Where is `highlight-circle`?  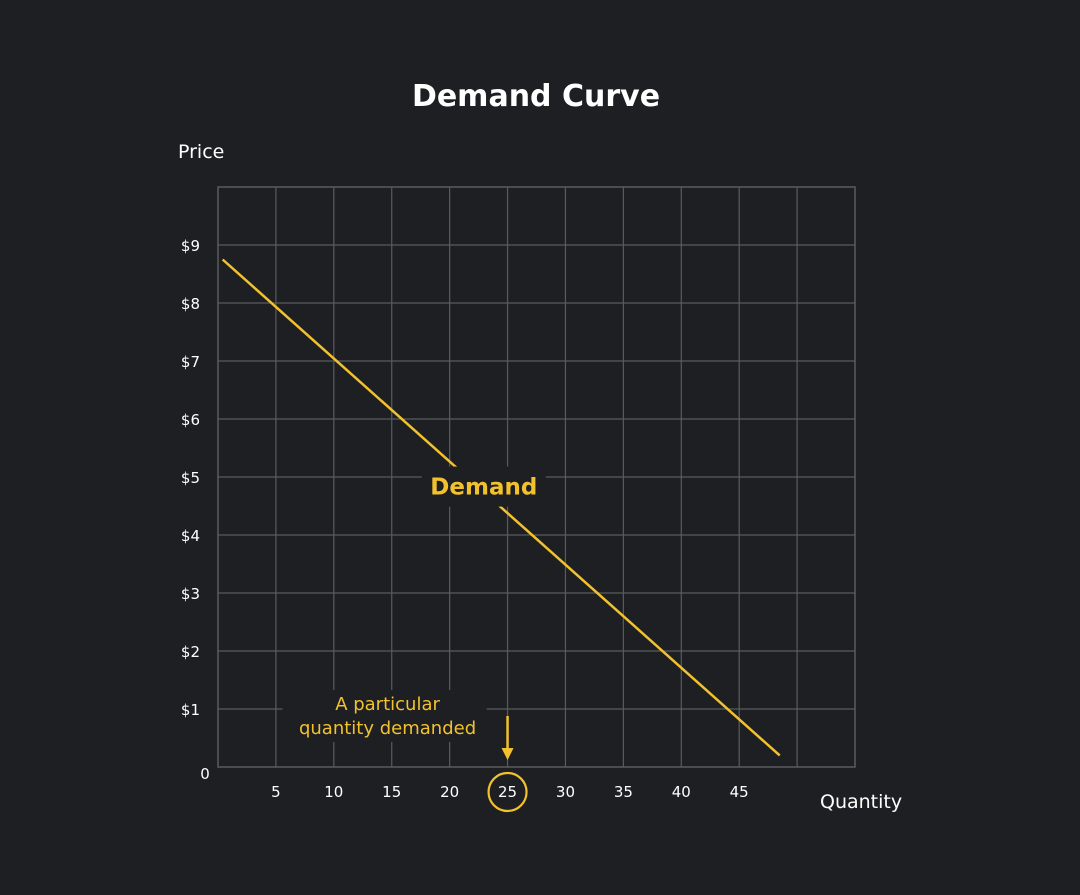 highlight-circle is located at coordinates (507, 792).